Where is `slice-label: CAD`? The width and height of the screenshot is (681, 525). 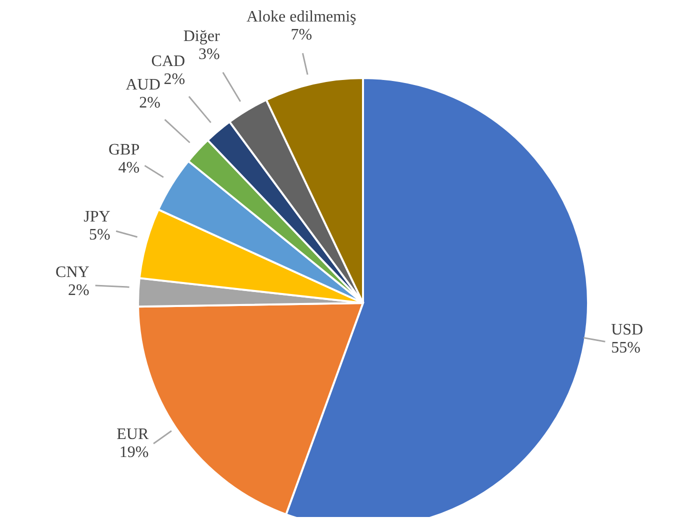
slice-label: CAD is located at coordinates (168, 61).